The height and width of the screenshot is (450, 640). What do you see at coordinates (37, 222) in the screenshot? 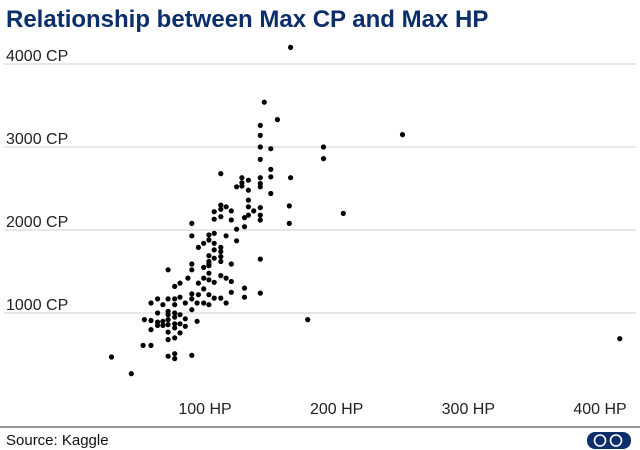
I see `y-tick-label: 2000 CP` at bounding box center [37, 222].